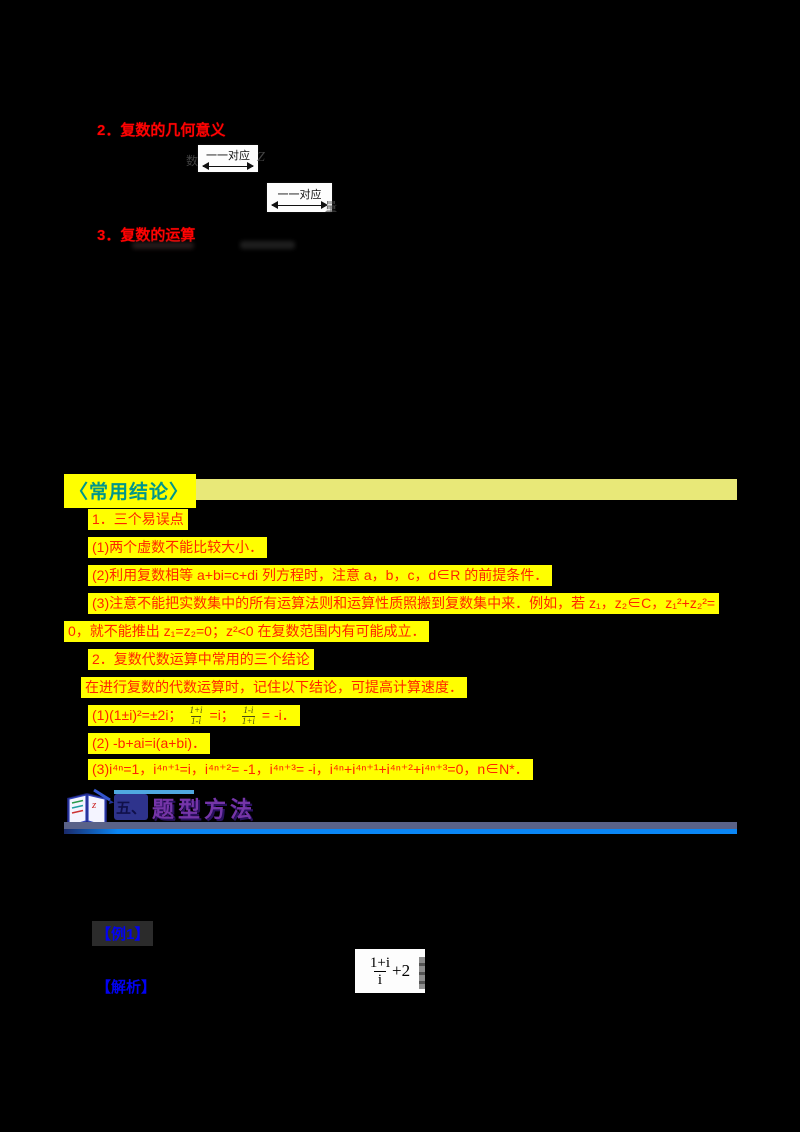  Describe the element at coordinates (261, 157) in the screenshot. I see `faint-text-fragment: Z` at that location.